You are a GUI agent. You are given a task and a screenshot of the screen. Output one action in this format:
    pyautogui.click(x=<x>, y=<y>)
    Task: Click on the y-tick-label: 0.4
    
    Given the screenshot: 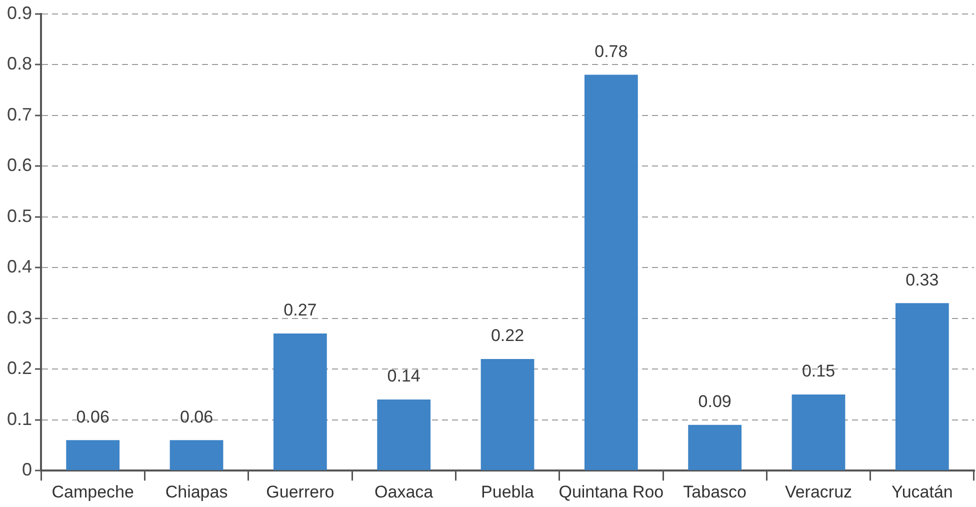 What is the action you would take?
    pyautogui.click(x=19, y=266)
    